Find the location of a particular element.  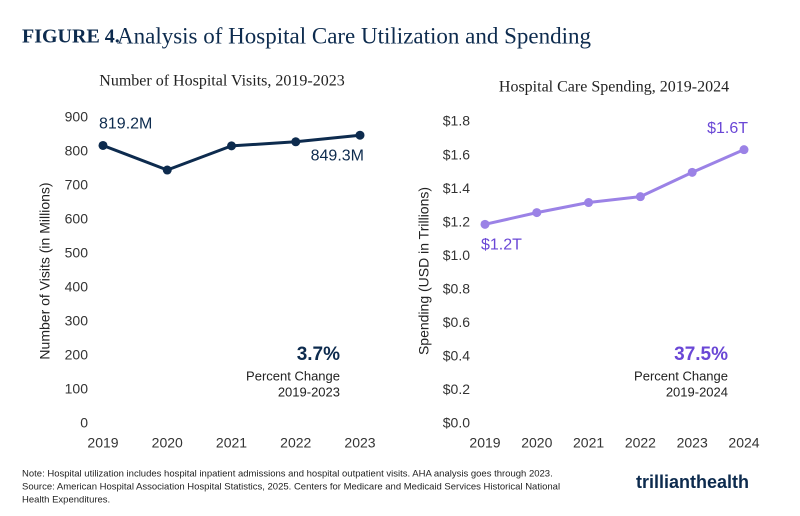

annotation-period: 2019-2024 is located at coordinates (697, 391).